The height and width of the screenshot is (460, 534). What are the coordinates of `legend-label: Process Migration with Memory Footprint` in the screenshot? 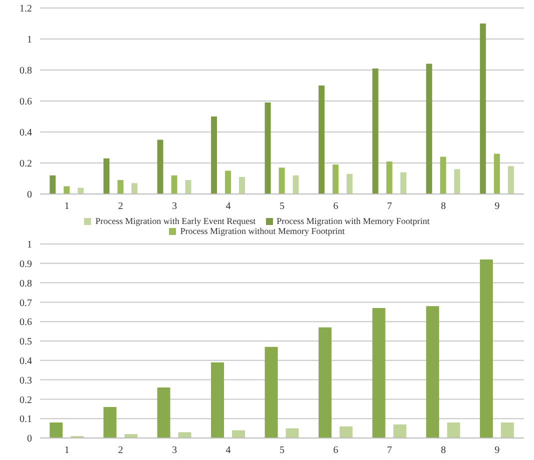 It's located at (353, 221).